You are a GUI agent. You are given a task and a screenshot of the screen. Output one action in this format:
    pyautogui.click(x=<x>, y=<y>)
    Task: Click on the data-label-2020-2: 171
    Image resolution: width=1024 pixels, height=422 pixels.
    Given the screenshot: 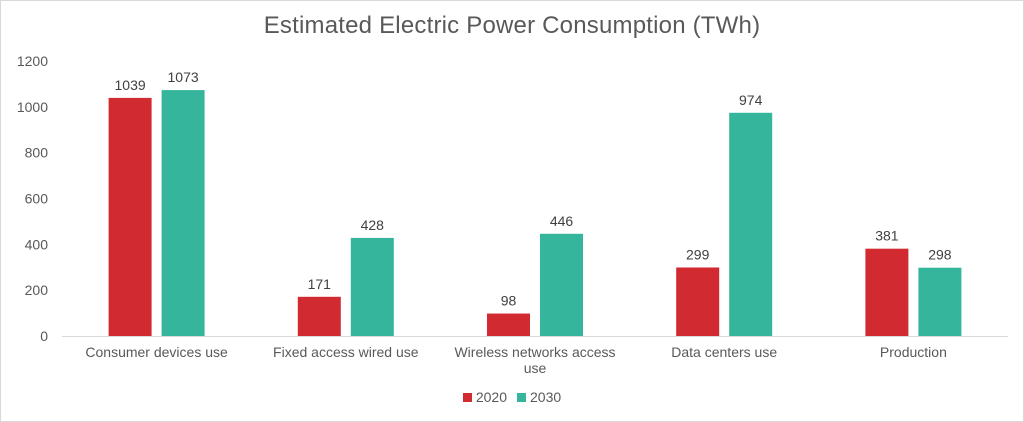 What is the action you would take?
    pyautogui.click(x=320, y=284)
    